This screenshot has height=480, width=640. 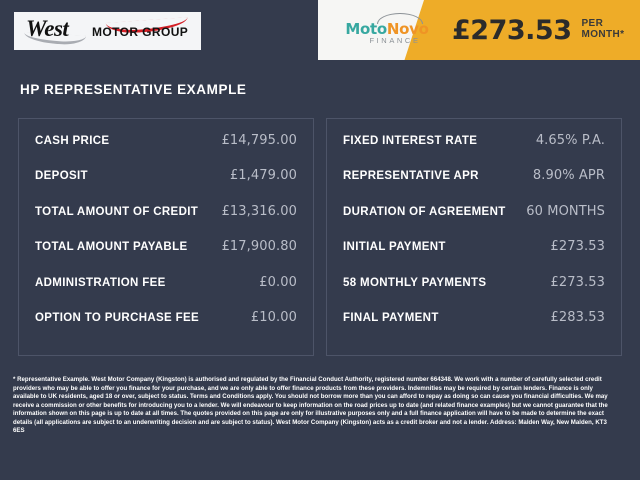 What do you see at coordinates (474, 221) in the screenshot?
I see `table-row: DURATION OF AGREEMENT 60 MONTHS` at bounding box center [474, 221].